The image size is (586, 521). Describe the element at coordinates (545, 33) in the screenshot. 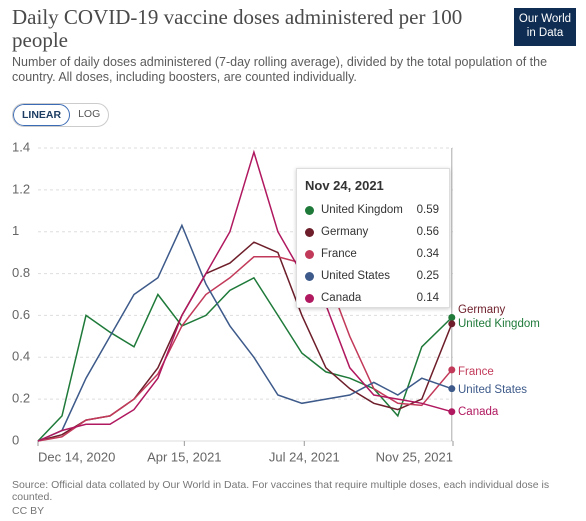

I see `logo-line: in Data` at that location.